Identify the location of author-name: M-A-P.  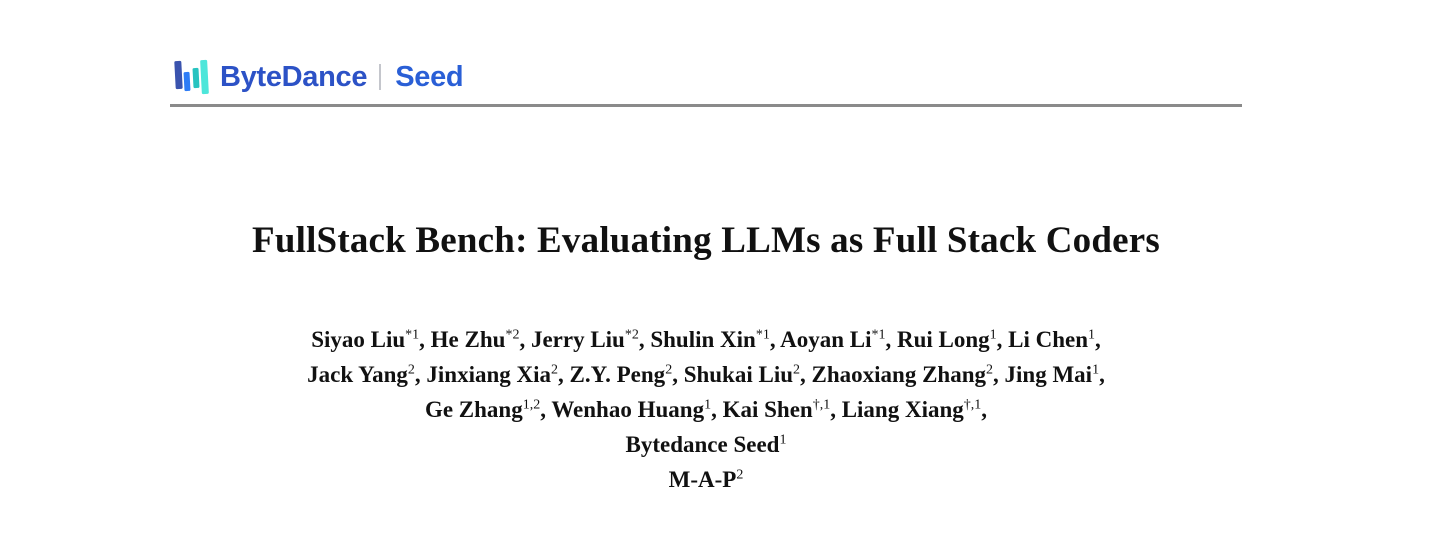
(702, 479).